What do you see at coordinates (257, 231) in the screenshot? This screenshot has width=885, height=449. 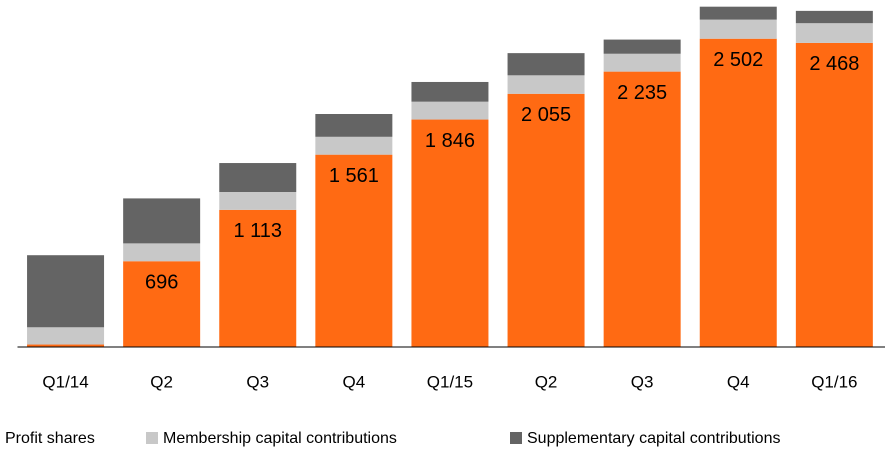 I see `data-label: 1 113` at bounding box center [257, 231].